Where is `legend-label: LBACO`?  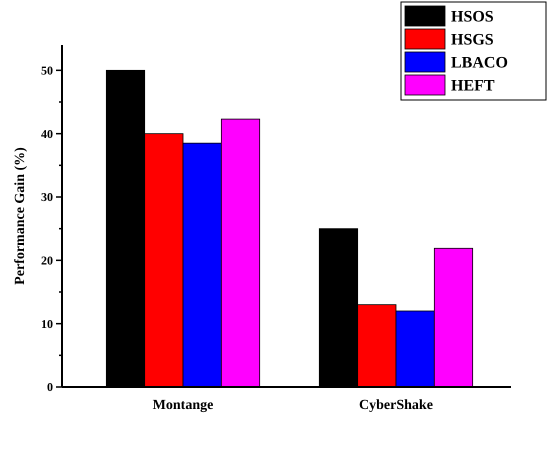 legend-label: LBACO is located at coordinates (479, 63).